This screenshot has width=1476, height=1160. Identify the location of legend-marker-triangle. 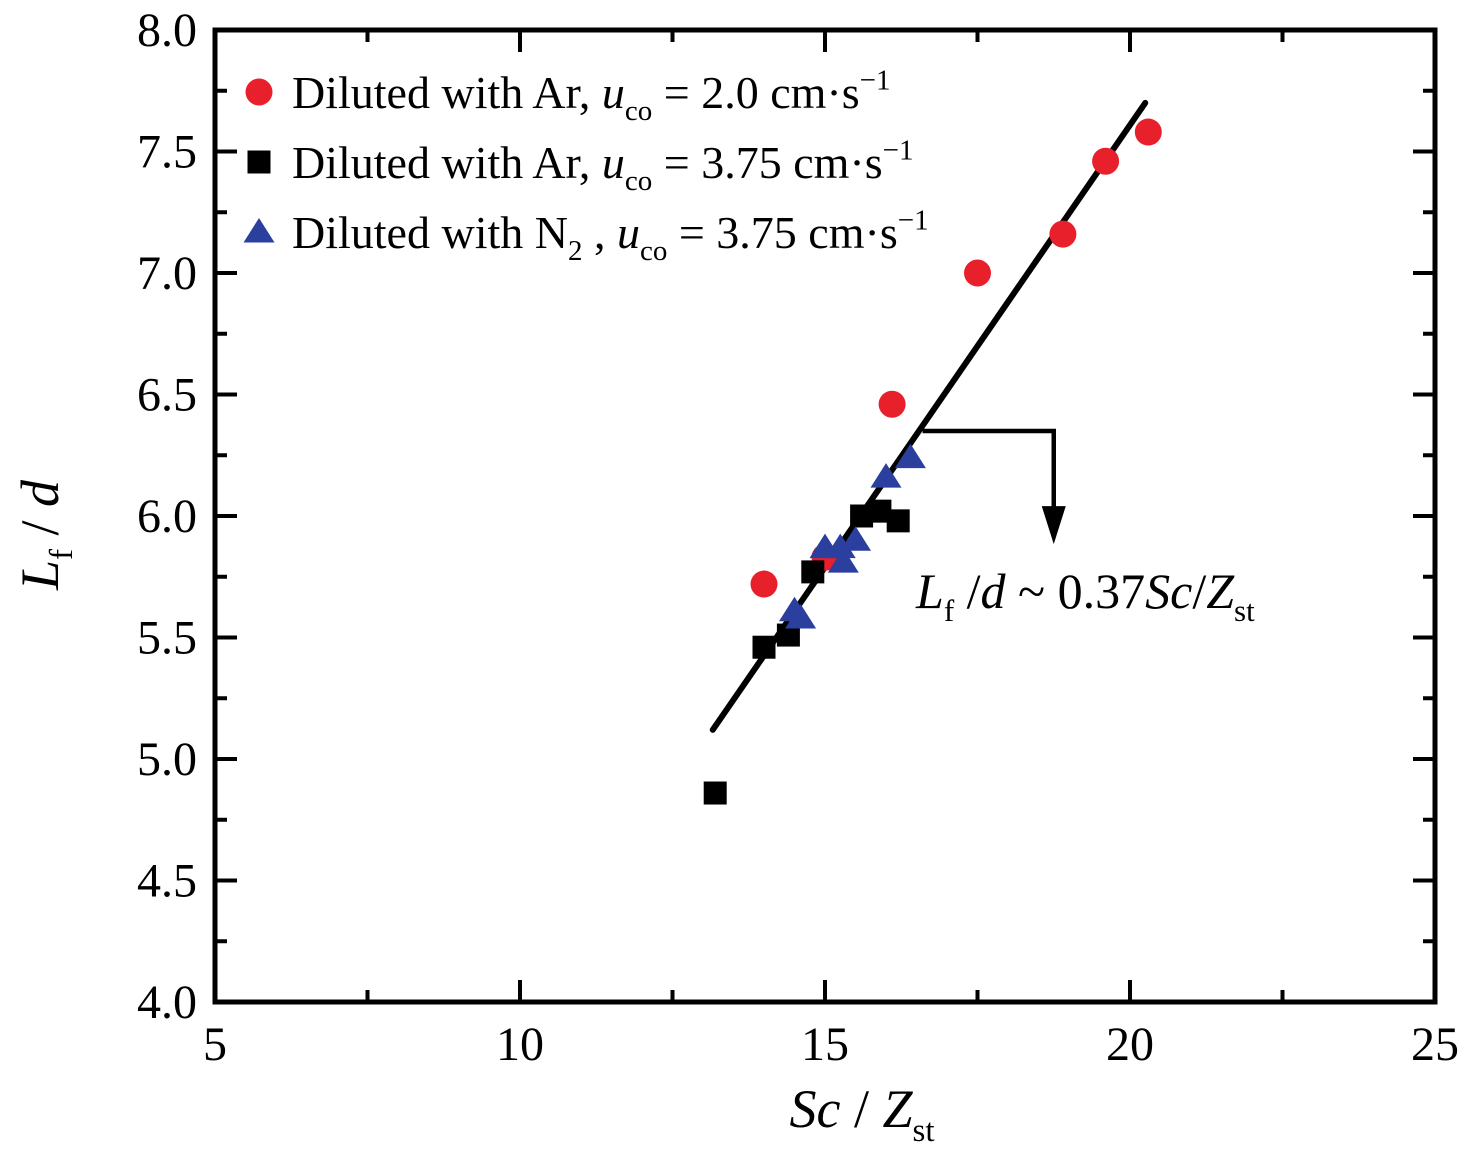
(259, 230).